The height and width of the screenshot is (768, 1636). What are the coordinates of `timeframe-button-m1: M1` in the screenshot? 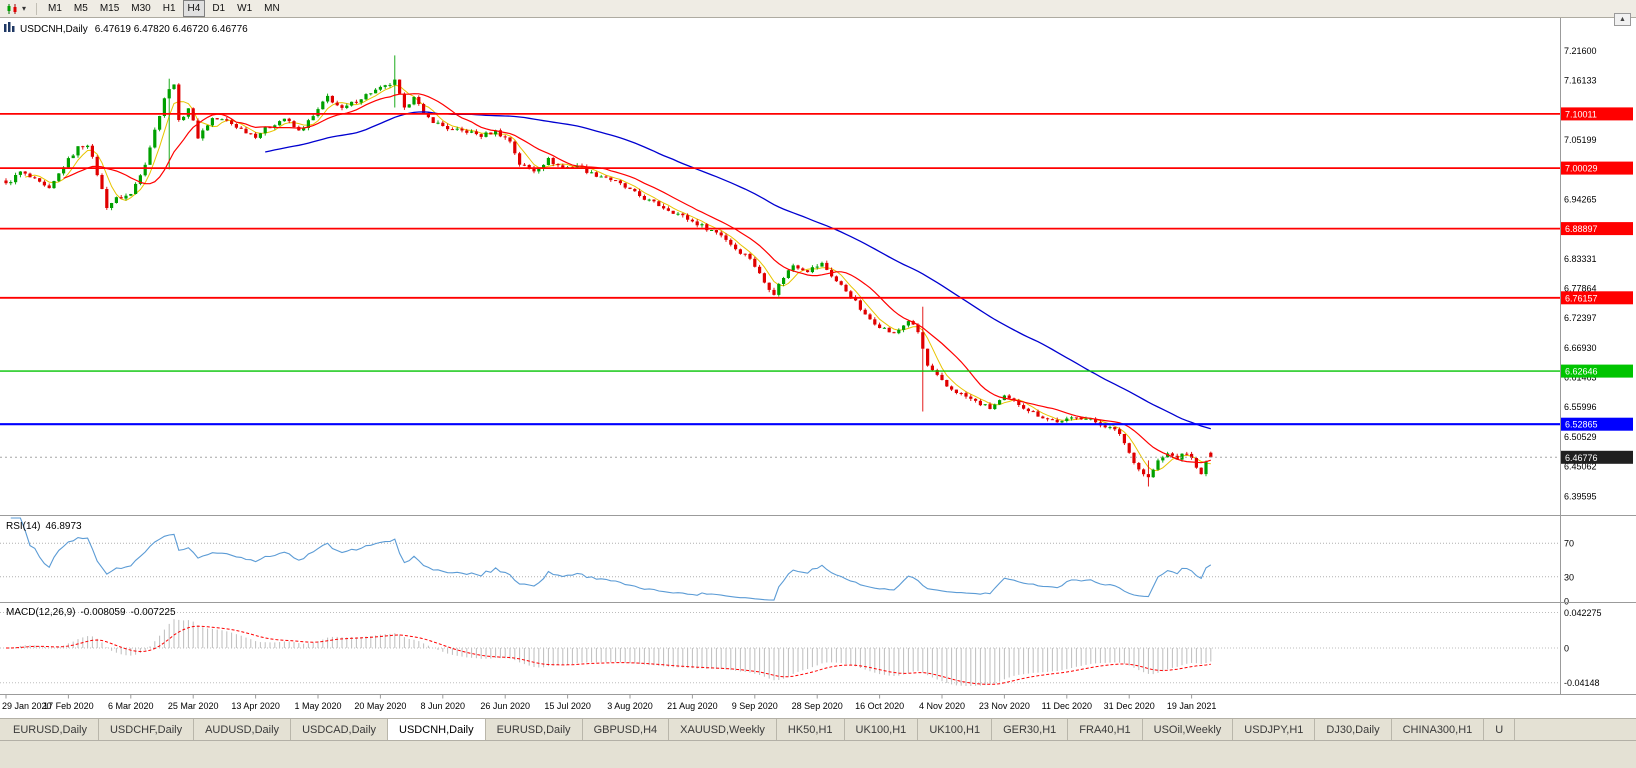 It's located at (55, 8).